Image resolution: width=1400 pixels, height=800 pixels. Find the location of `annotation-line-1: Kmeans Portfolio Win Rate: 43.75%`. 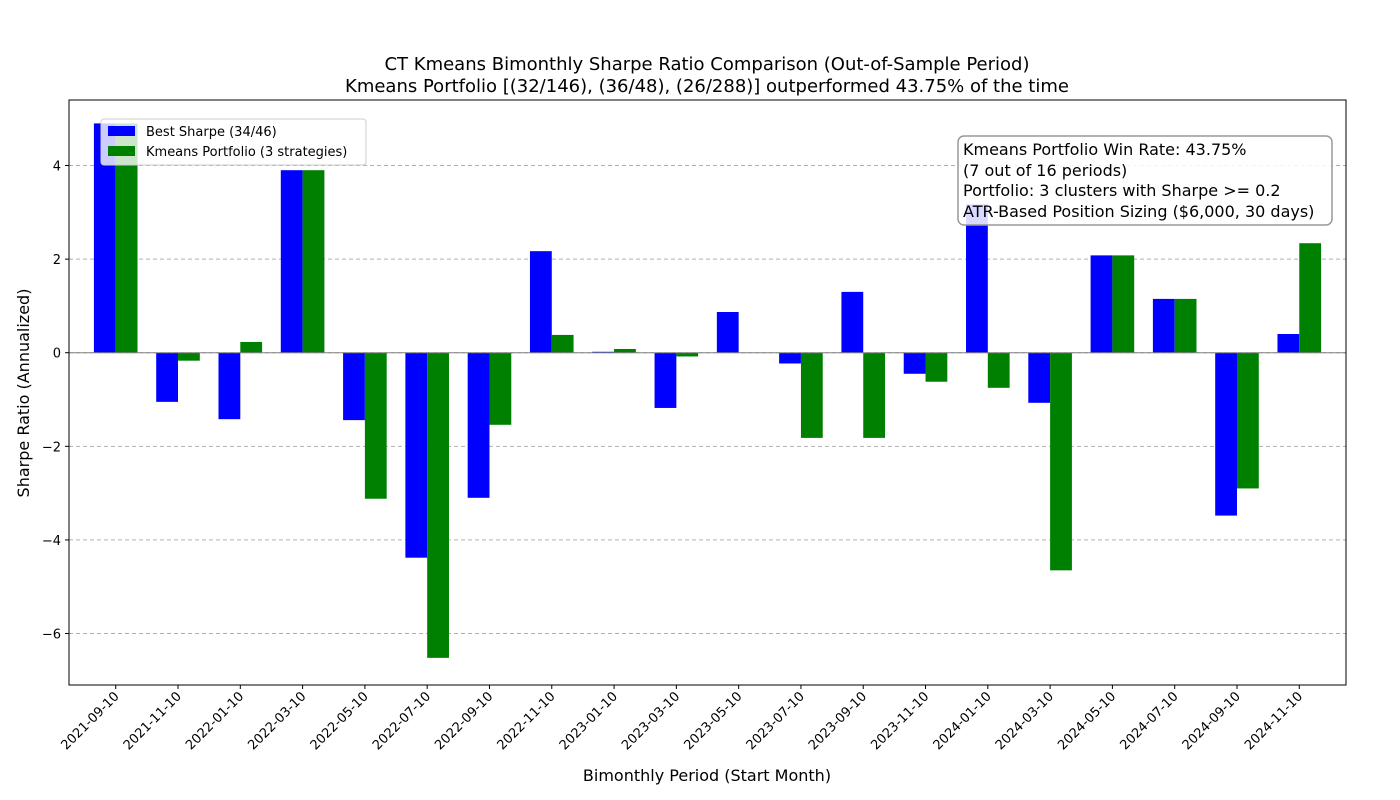

annotation-line-1: Kmeans Portfolio Win Rate: 43.75% is located at coordinates (1105, 149).